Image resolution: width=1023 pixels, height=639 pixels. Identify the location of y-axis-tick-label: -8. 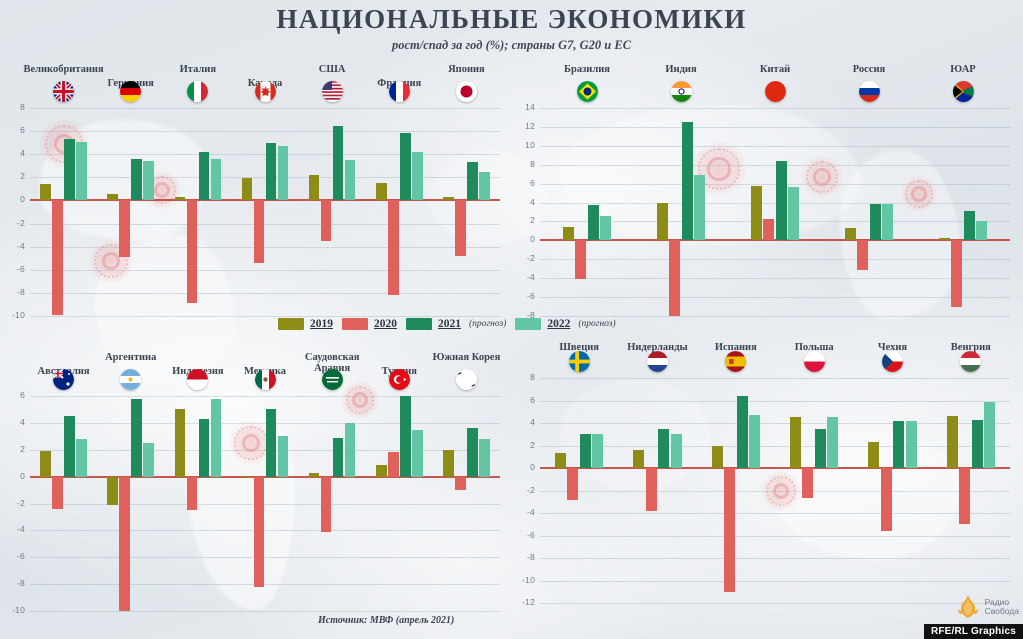
(531, 557).